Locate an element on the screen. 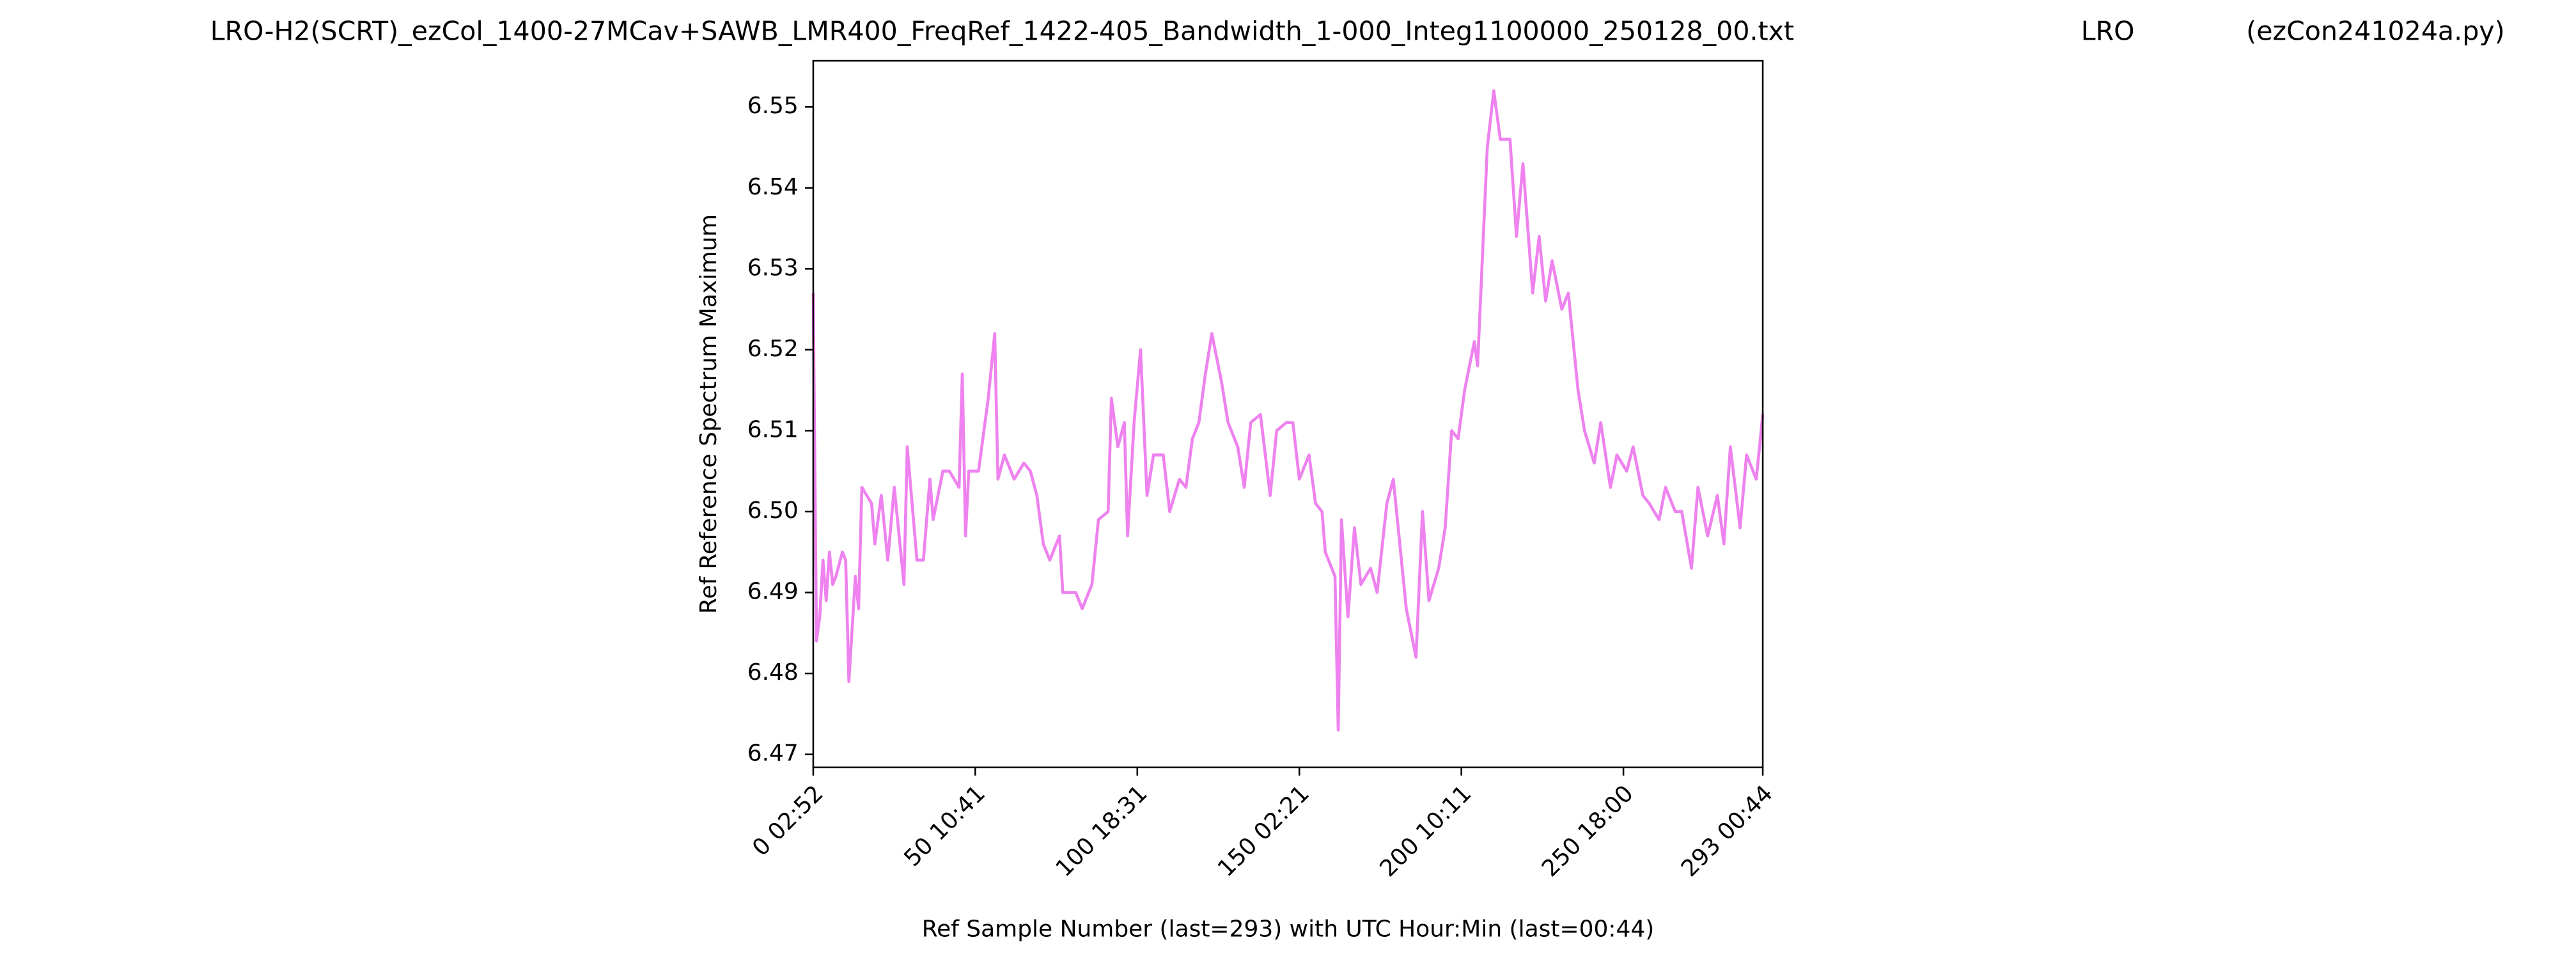 This screenshot has width=2576, height=965. y-tick-label: 6.54 is located at coordinates (773, 187).